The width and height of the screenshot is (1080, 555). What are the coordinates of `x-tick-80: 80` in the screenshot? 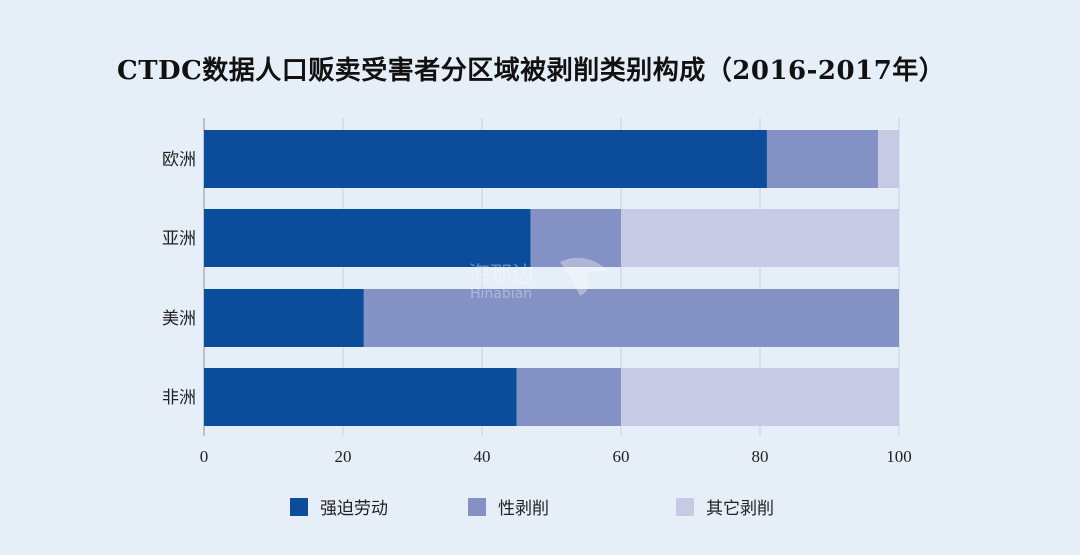 It's located at (760, 456).